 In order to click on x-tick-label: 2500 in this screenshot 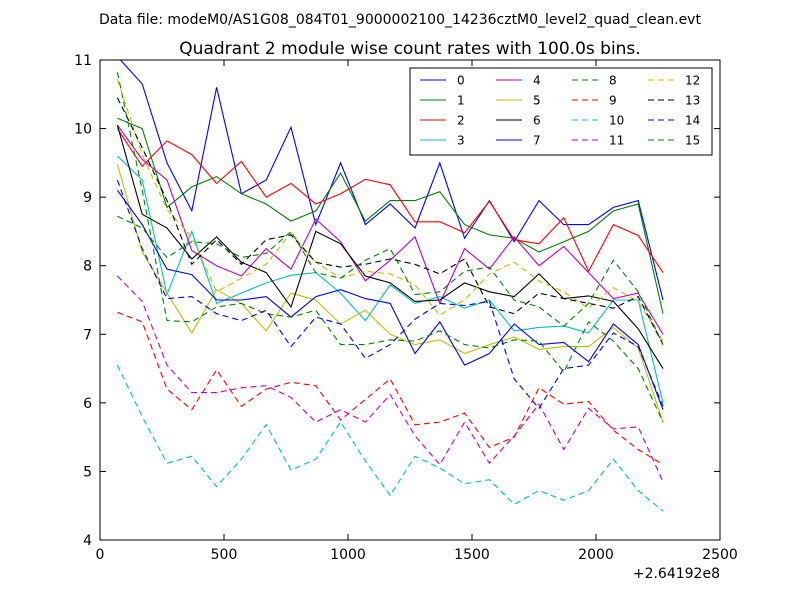, I will do `click(720, 555)`.